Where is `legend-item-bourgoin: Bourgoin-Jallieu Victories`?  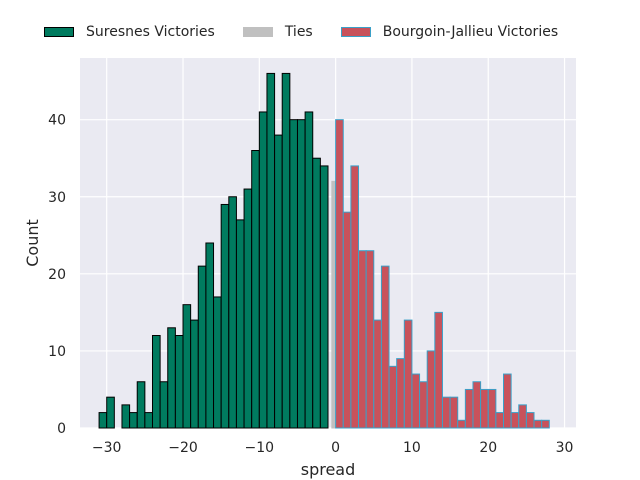
legend-item-bourgoin: Bourgoin-Jallieu Victories is located at coordinates (449, 32).